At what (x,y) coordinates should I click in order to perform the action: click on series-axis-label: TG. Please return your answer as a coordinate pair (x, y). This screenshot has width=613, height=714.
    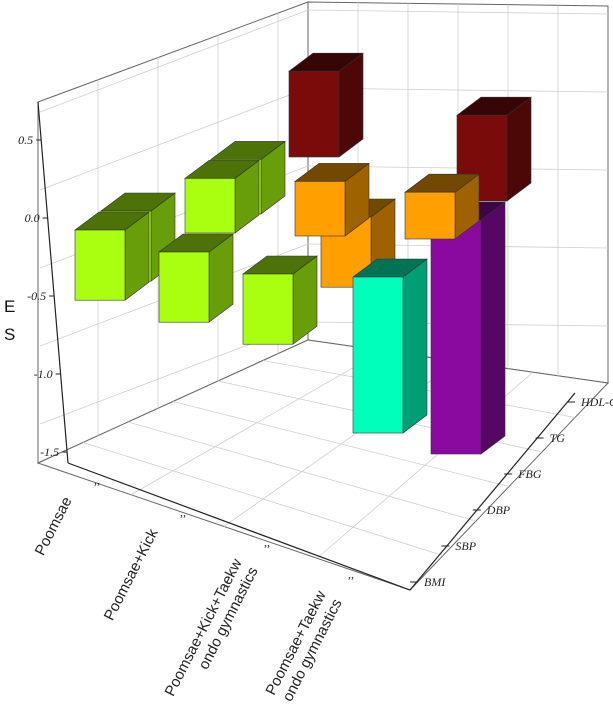
    Looking at the image, I should click on (558, 438).